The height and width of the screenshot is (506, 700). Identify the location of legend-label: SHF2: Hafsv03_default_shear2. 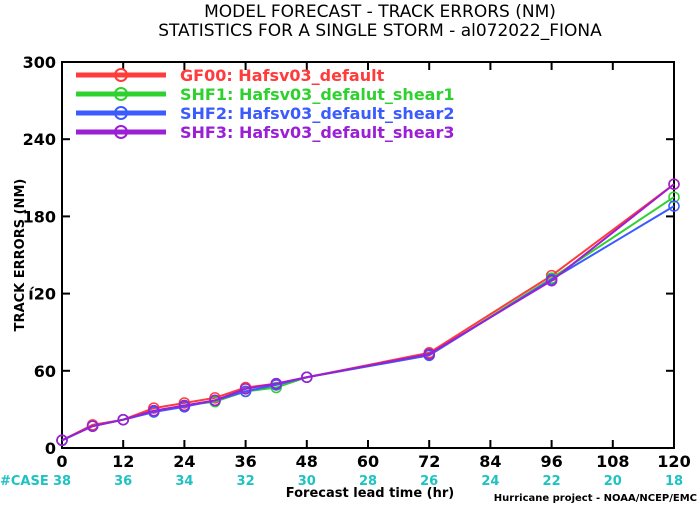
(317, 113).